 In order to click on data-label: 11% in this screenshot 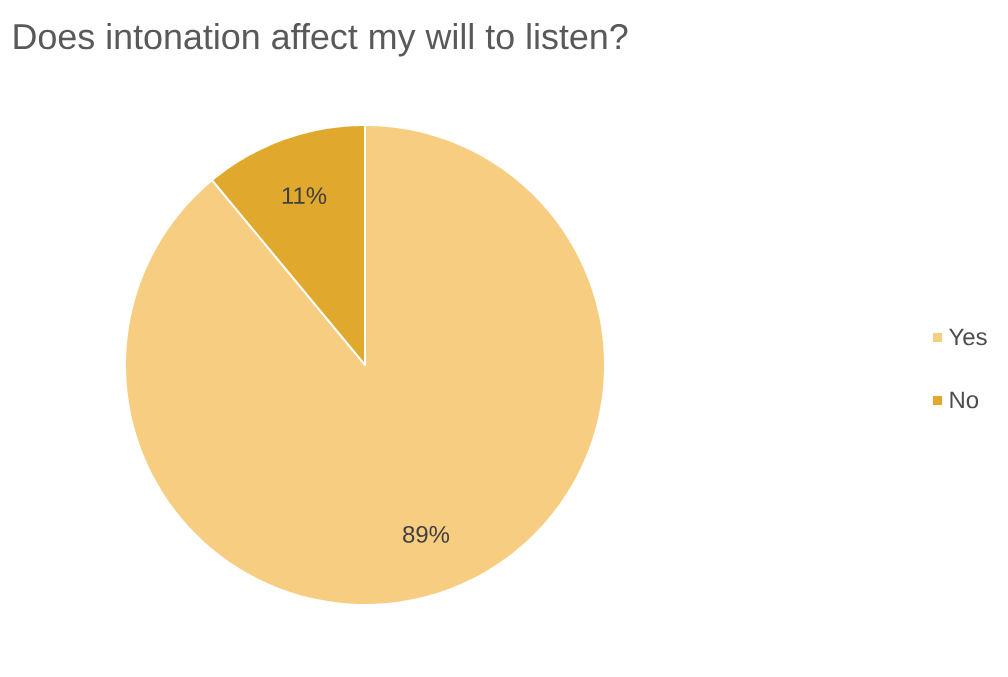, I will do `click(304, 195)`.